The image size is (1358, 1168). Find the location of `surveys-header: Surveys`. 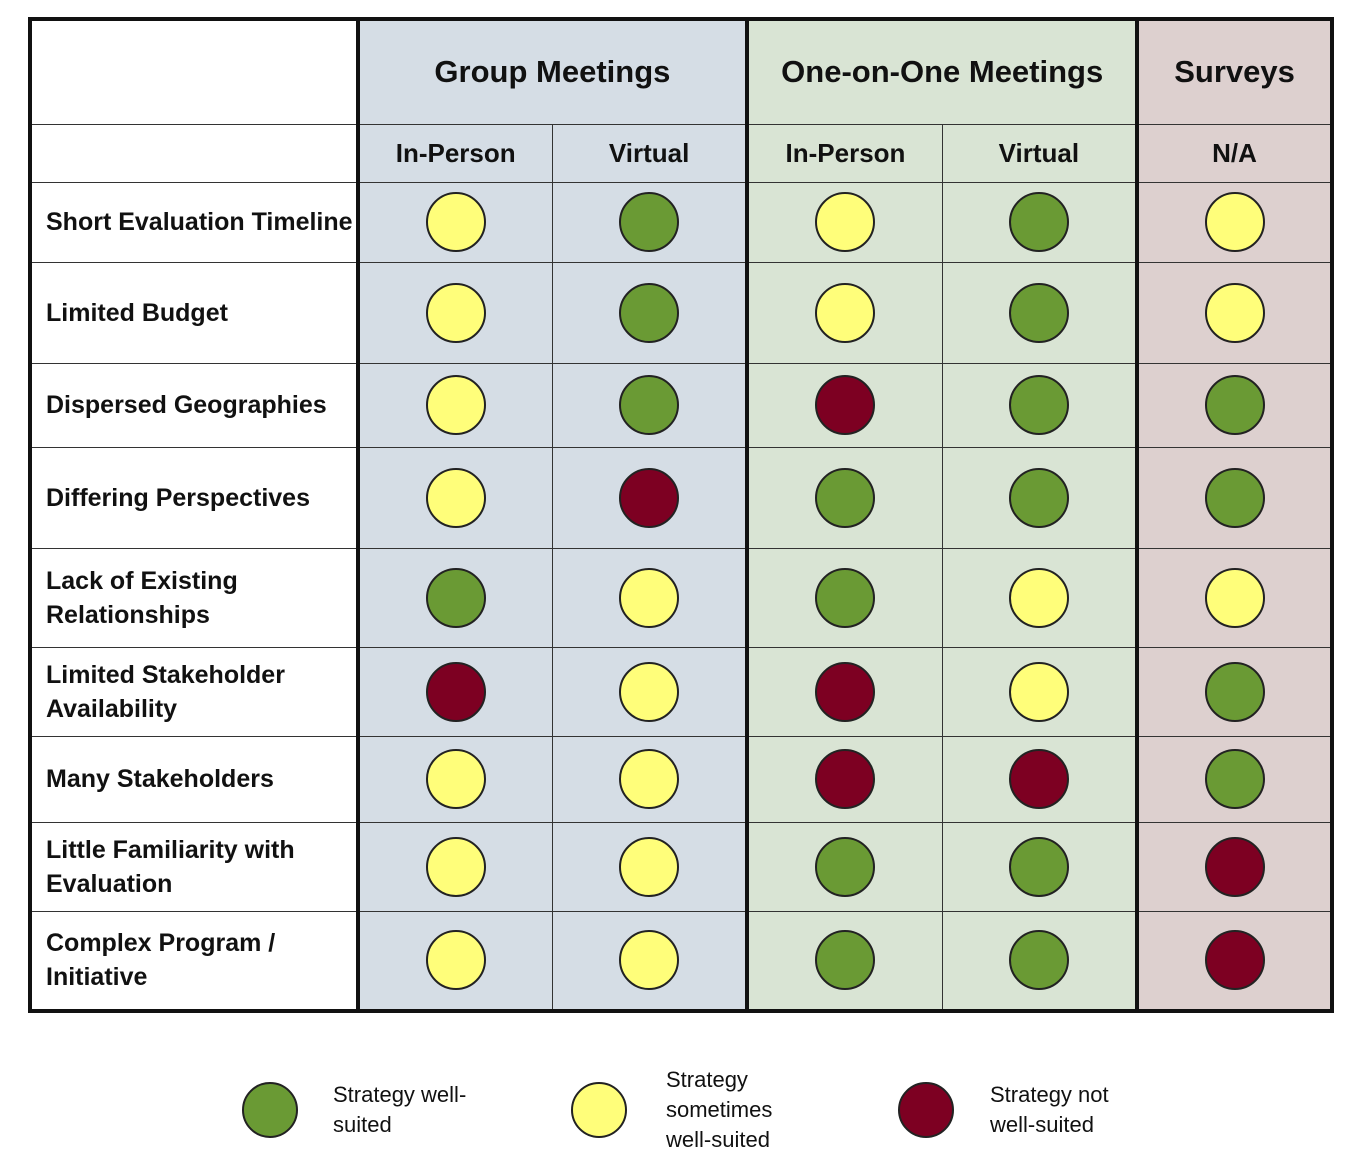

surveys-header: Surveys is located at coordinates (1235, 71).